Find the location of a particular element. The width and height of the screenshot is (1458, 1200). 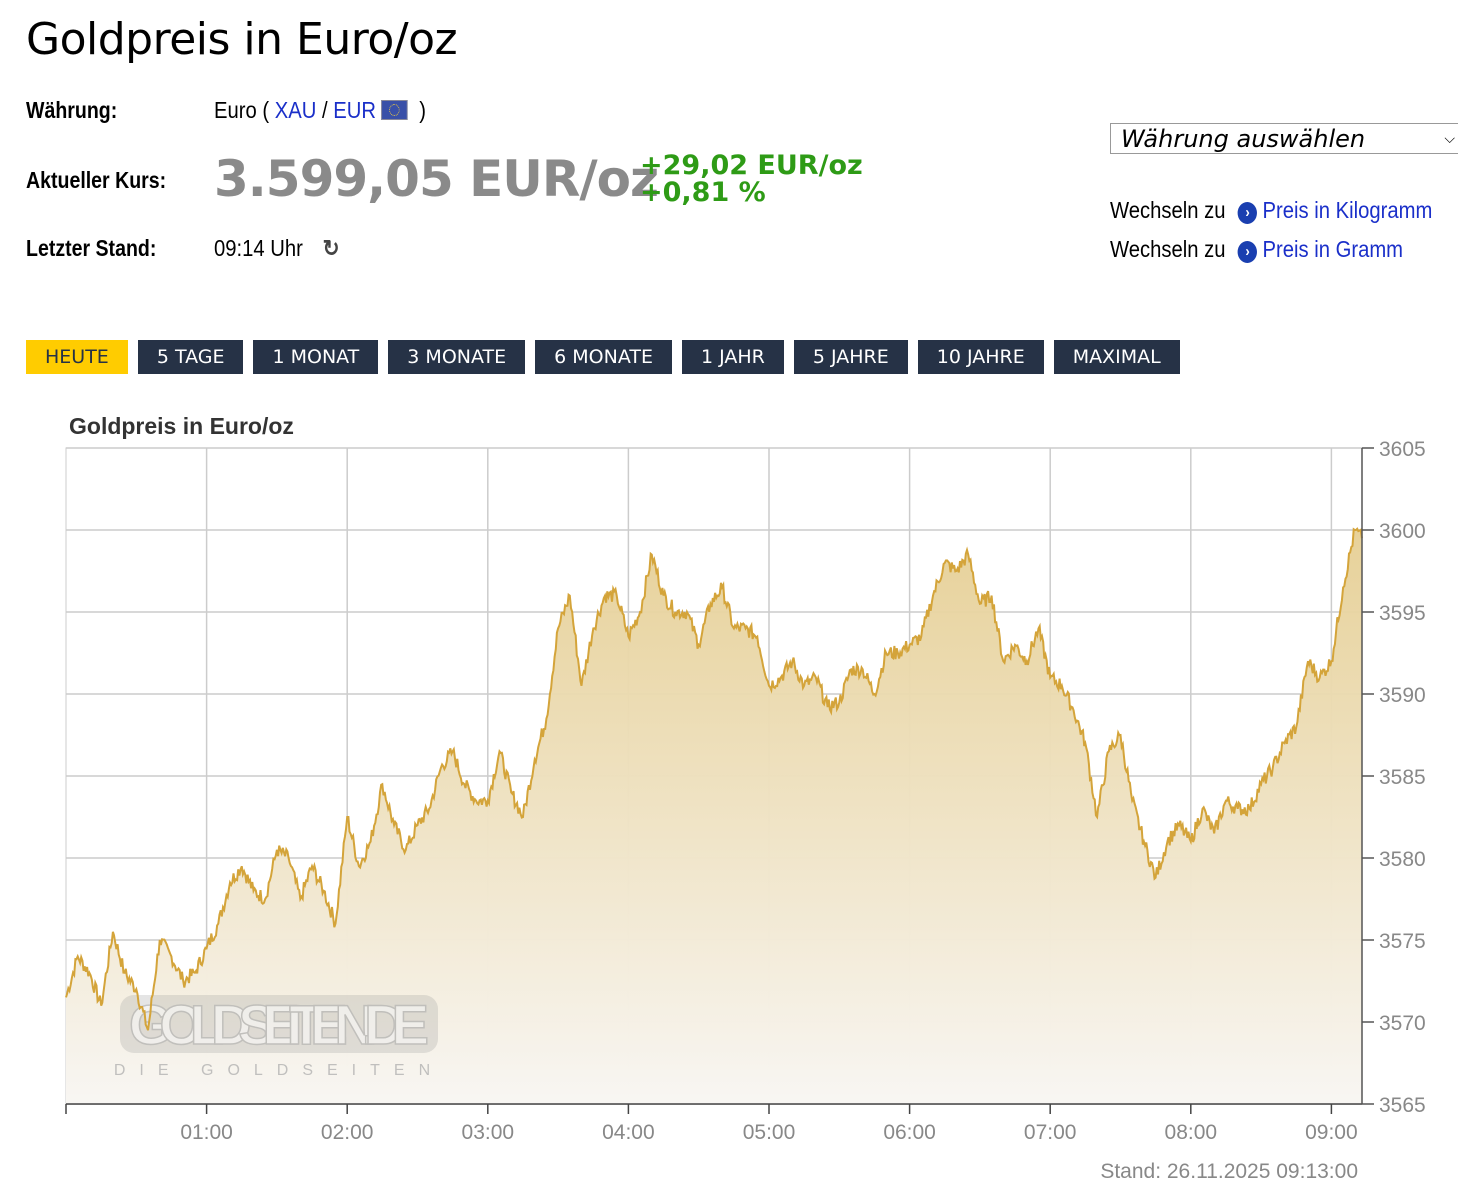

currency-label: Währung: is located at coordinates (72, 110).